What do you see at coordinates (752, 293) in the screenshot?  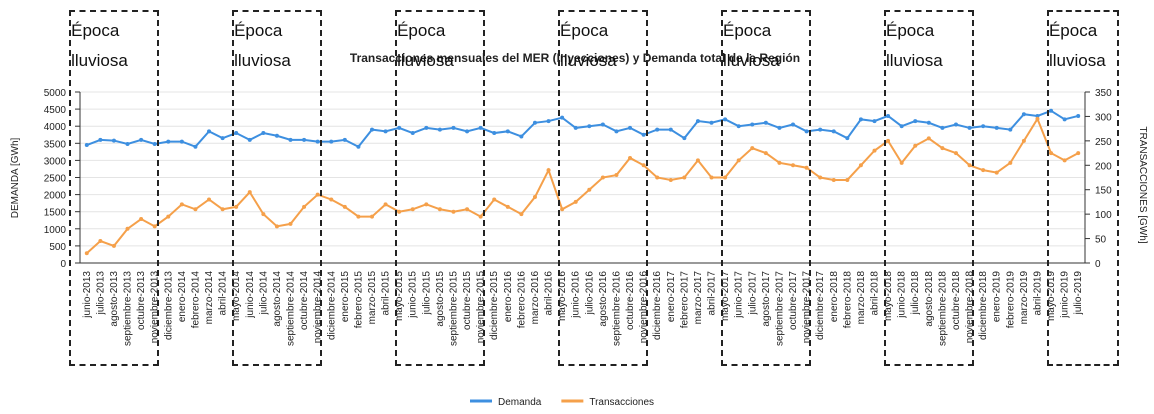 I see `x-tick-label: julio-2017` at bounding box center [752, 293].